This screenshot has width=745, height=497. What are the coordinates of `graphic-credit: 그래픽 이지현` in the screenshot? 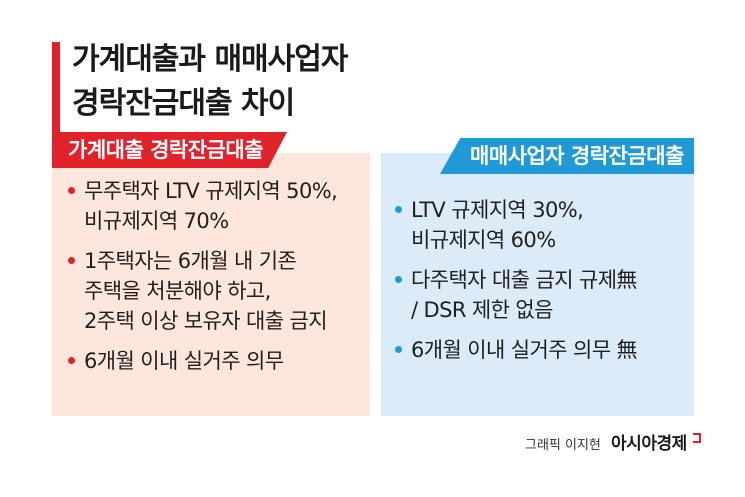 It's located at (563, 445).